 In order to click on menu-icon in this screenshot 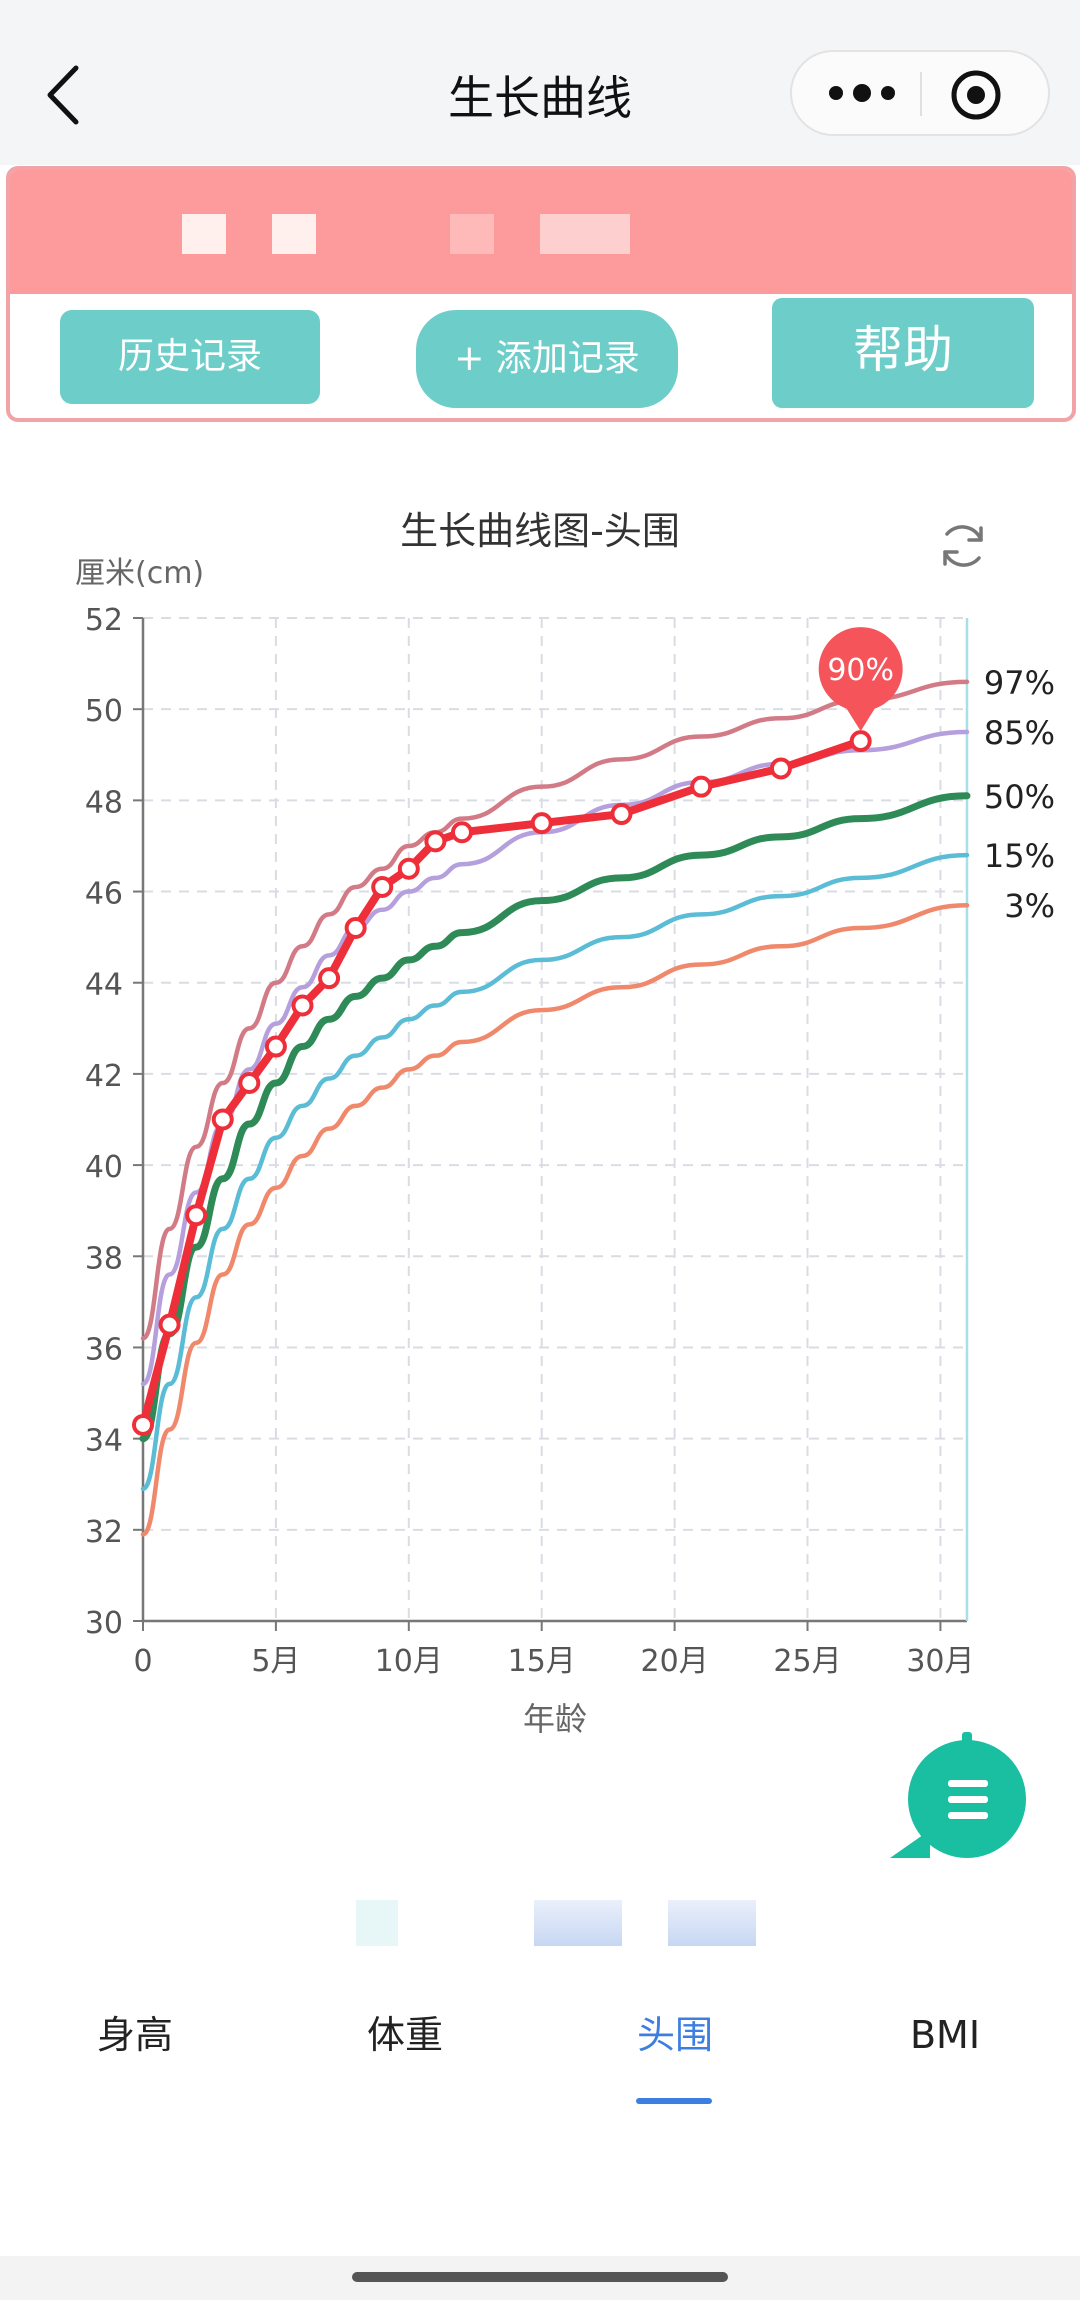, I will do `click(968, 1799)`.